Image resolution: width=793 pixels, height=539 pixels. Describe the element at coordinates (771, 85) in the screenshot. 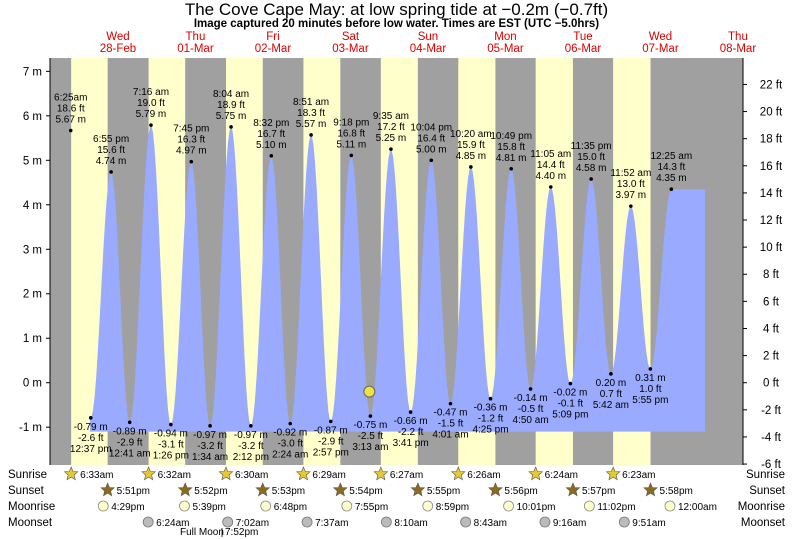

I see `right-tick-label: 22 ft` at that location.